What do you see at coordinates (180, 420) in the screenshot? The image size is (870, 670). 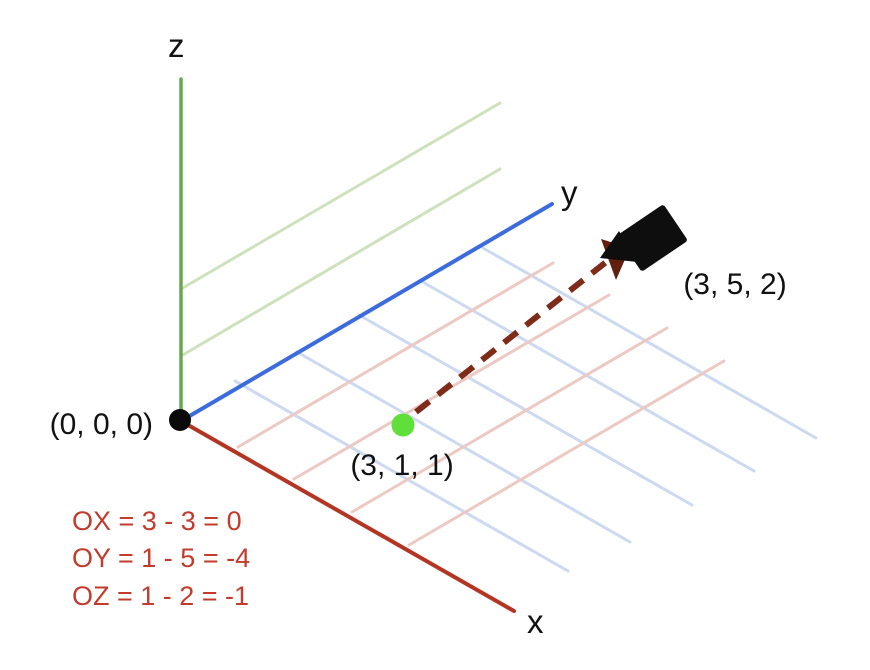 I see `origin-dot` at bounding box center [180, 420].